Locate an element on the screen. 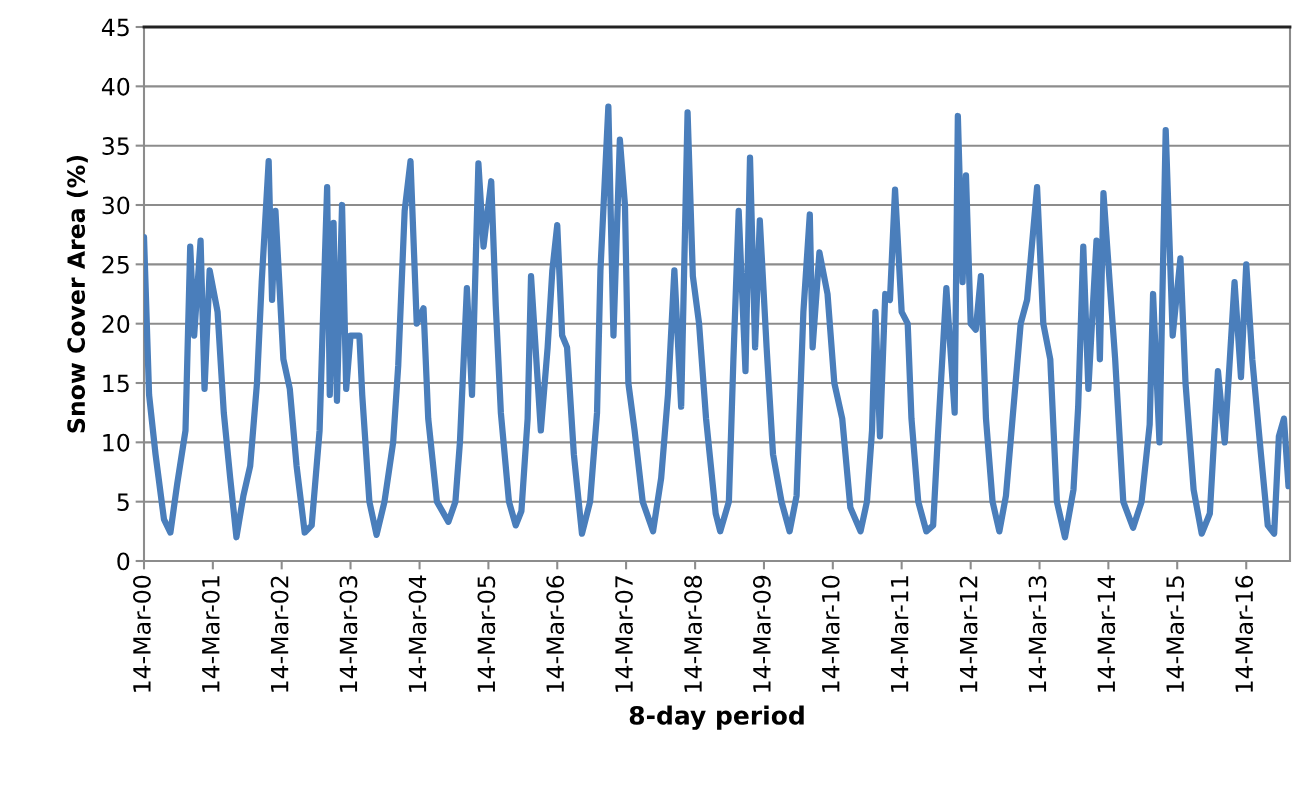  y-tick-label: 45 is located at coordinates (115, 27).